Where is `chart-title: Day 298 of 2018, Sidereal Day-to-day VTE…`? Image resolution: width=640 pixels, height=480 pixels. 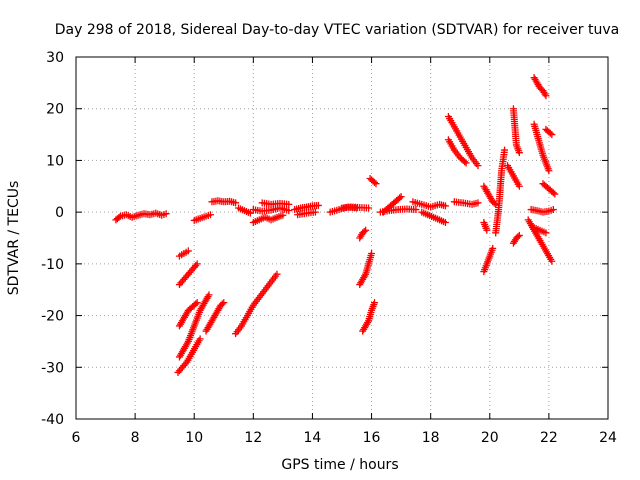 chart-title: Day 298 of 2018, Sidereal Day-to-day VTE… is located at coordinates (337, 30).